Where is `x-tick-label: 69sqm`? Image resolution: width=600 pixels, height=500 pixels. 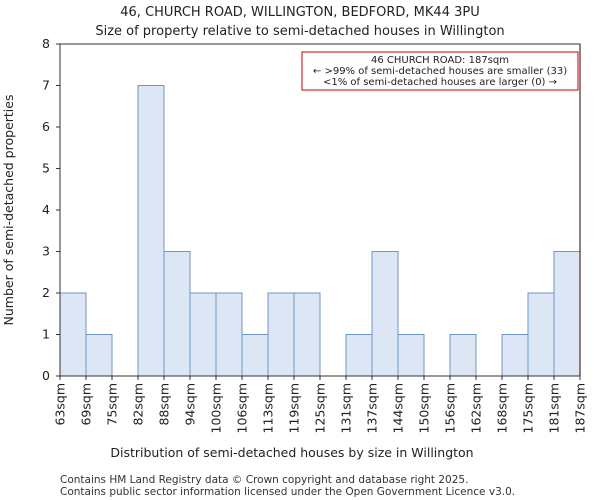
x-tick-label: 69sqm is located at coordinates (86, 404).